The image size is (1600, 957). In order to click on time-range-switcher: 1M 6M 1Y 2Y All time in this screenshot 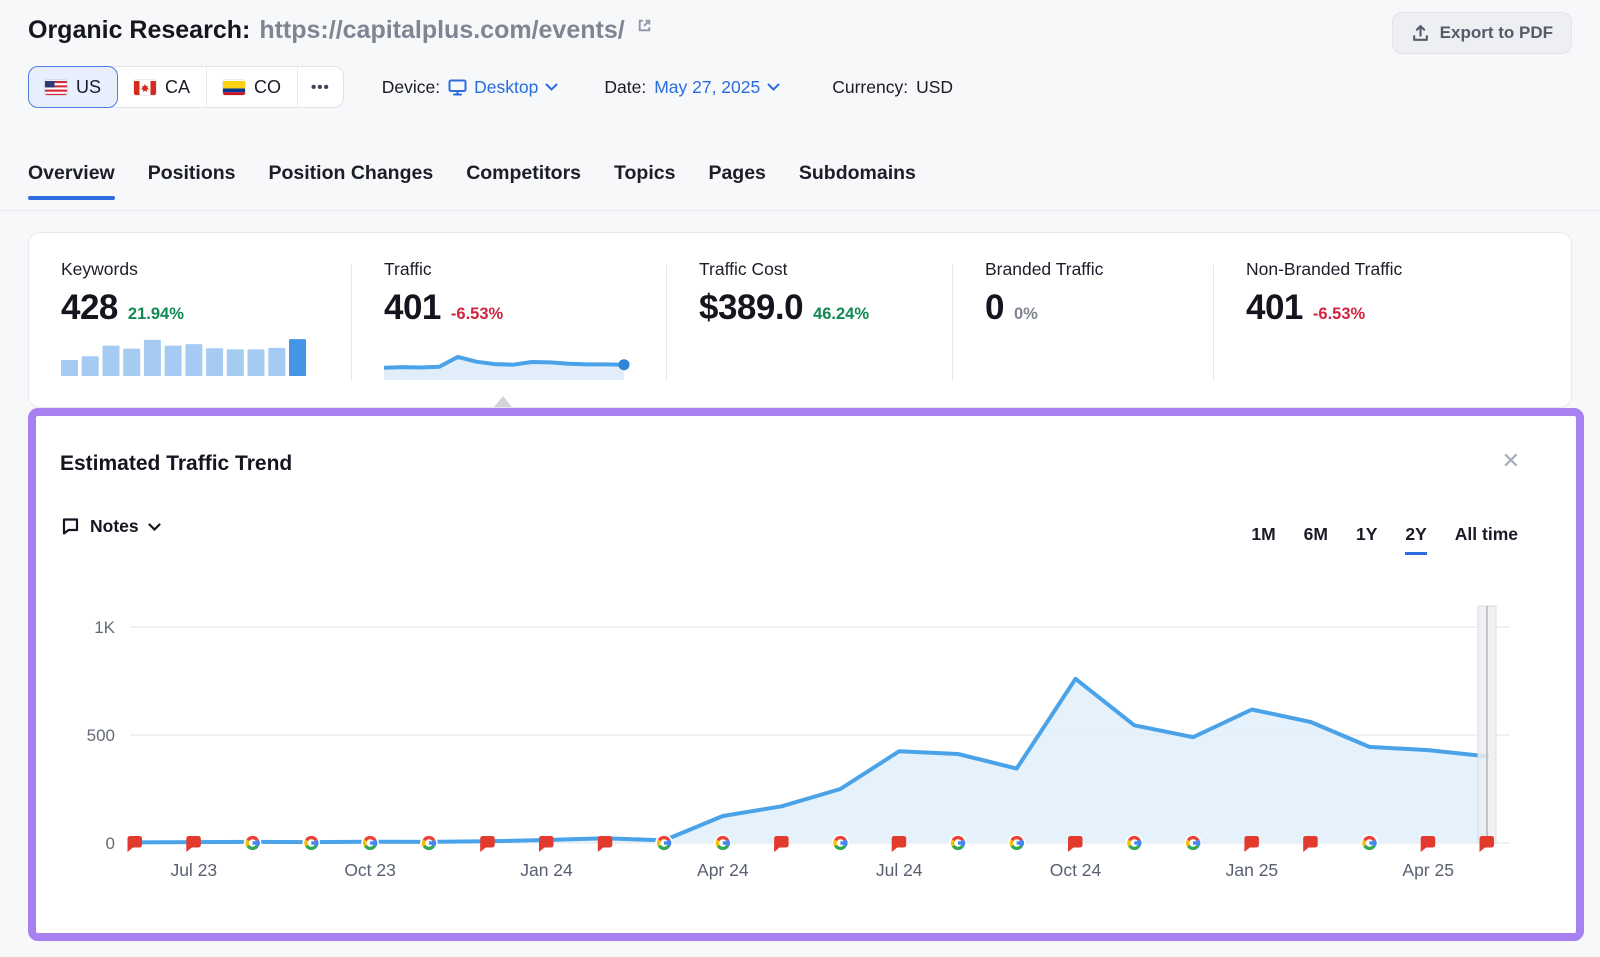, I will do `click(1384, 539)`.